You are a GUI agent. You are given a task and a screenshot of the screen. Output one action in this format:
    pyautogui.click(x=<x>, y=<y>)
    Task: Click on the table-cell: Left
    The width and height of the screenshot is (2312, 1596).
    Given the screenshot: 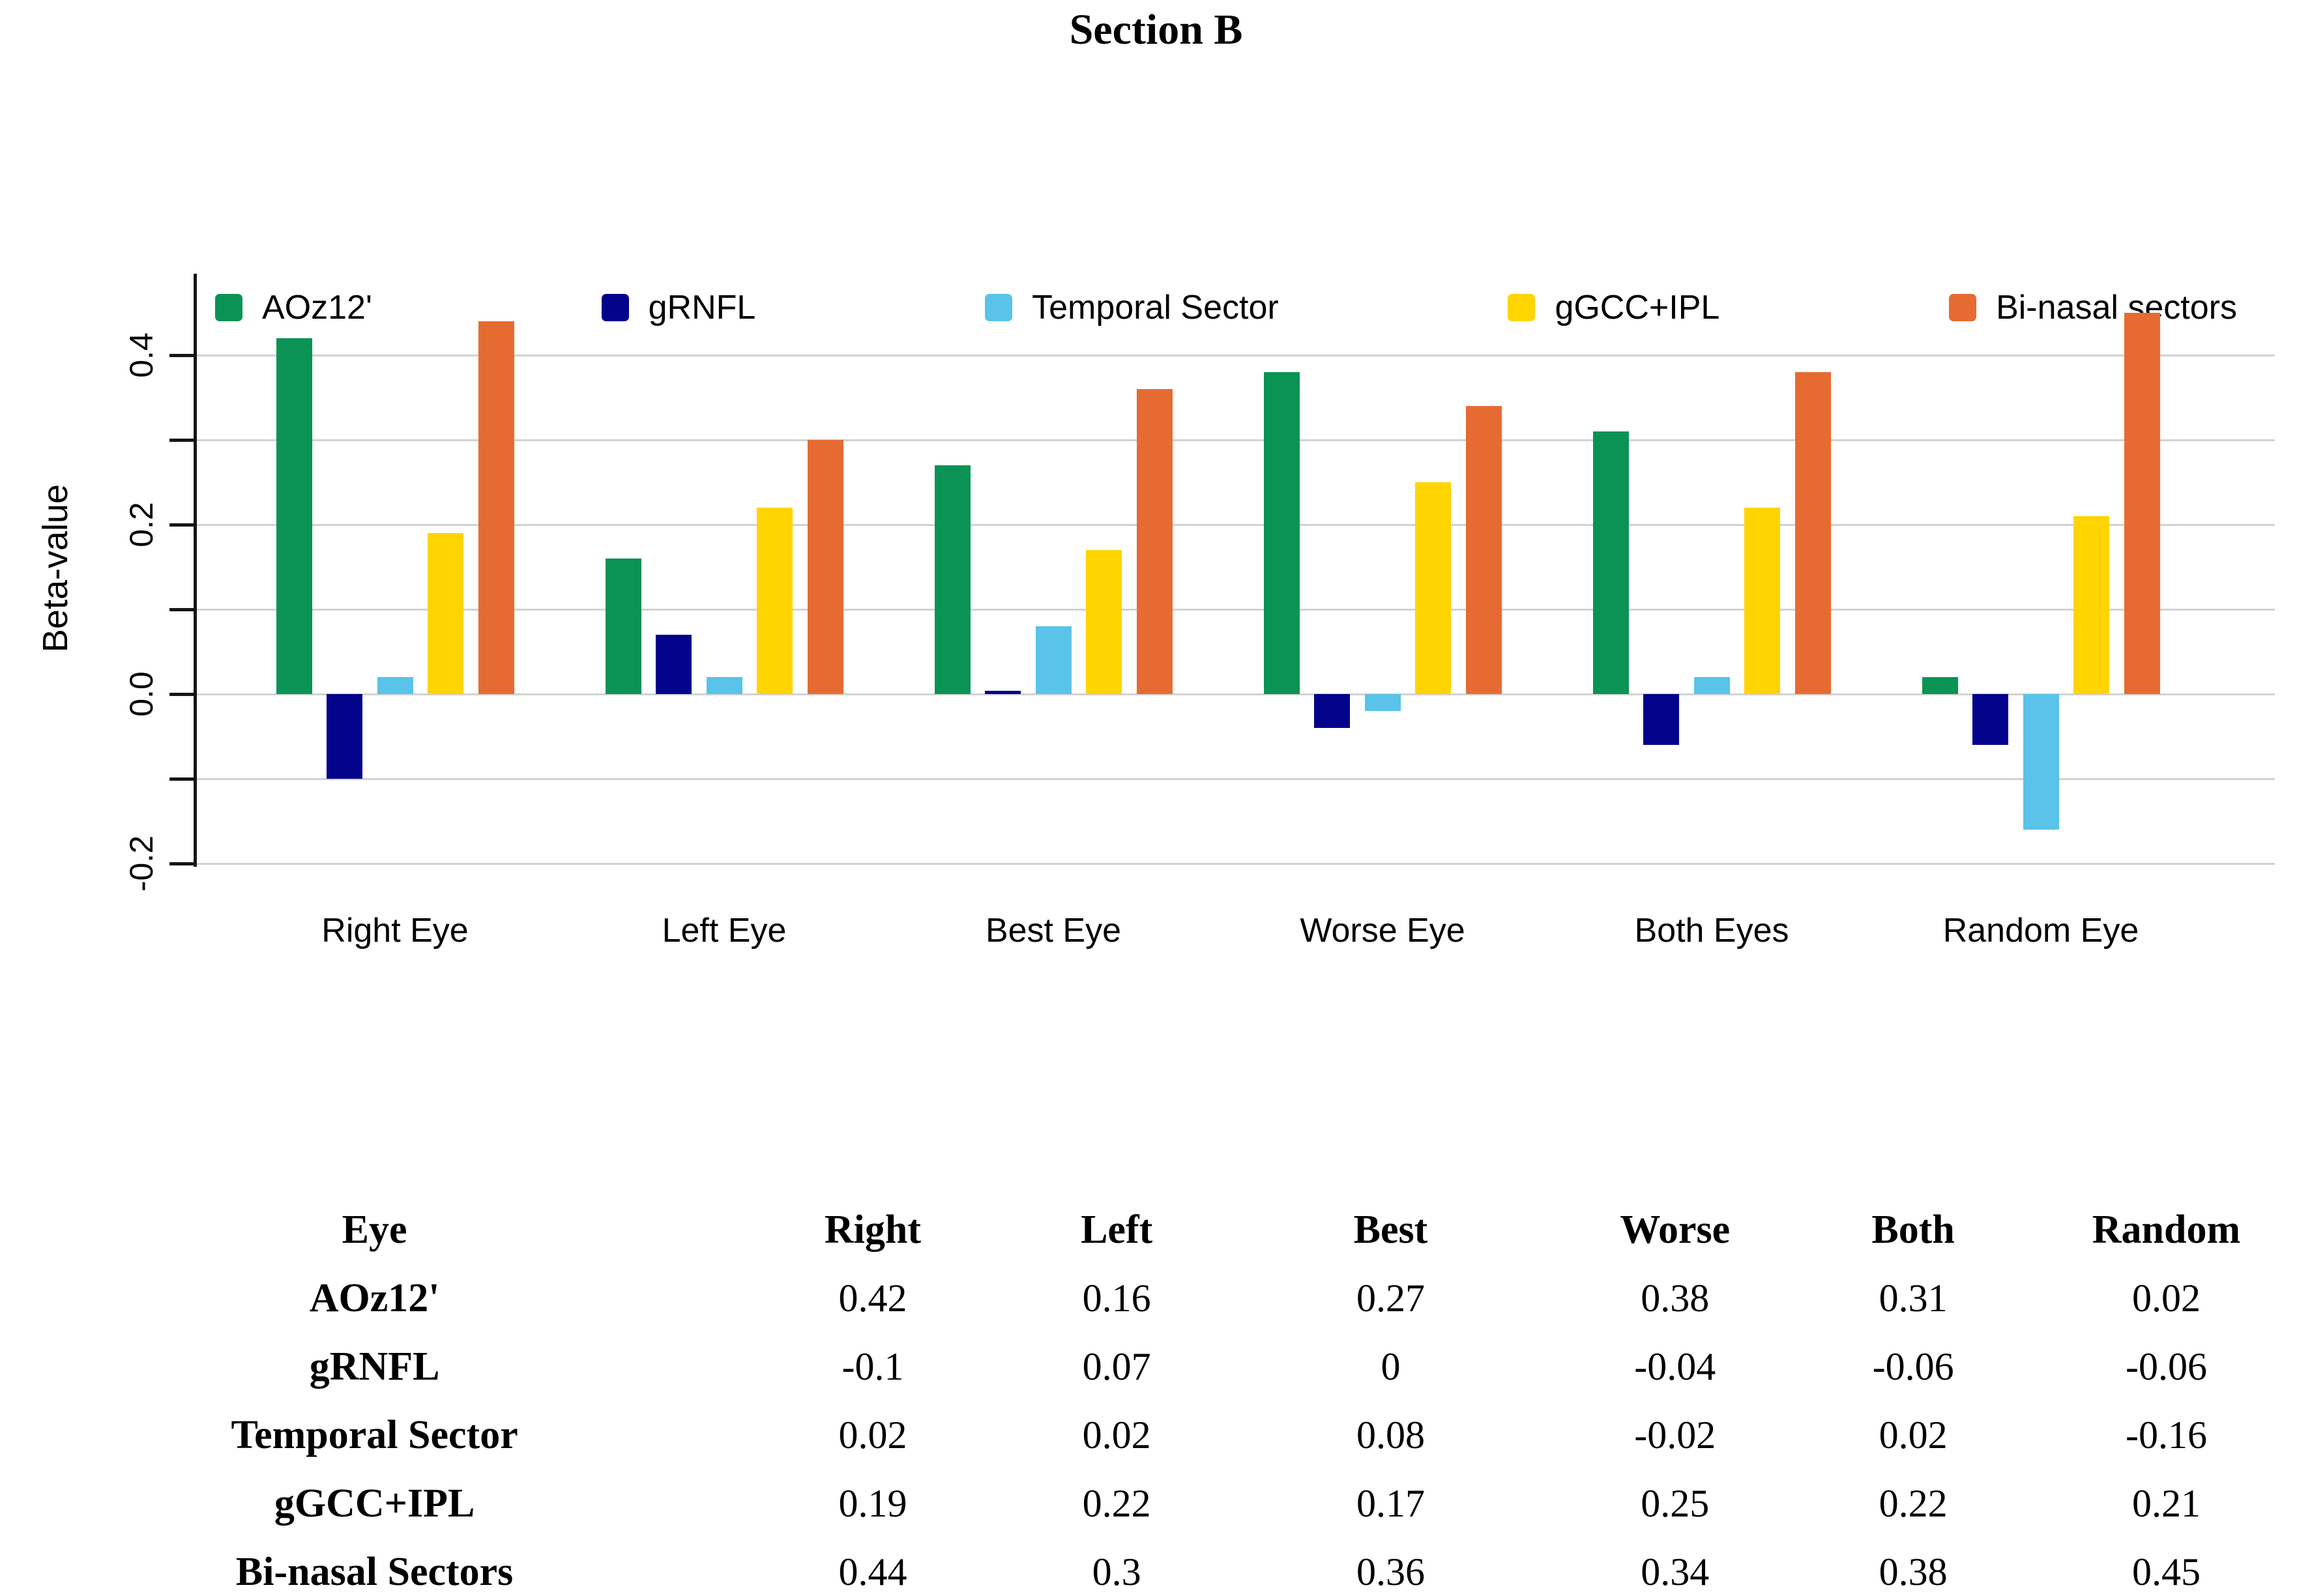 What is the action you would take?
    pyautogui.click(x=1117, y=1230)
    